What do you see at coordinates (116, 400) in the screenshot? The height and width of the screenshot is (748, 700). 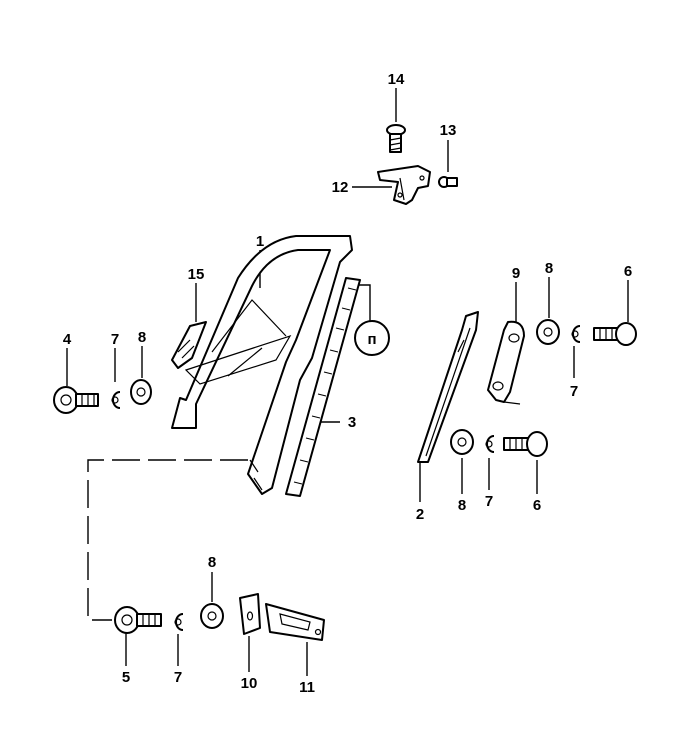 I see `part-7-lock-washer-c` at bounding box center [116, 400].